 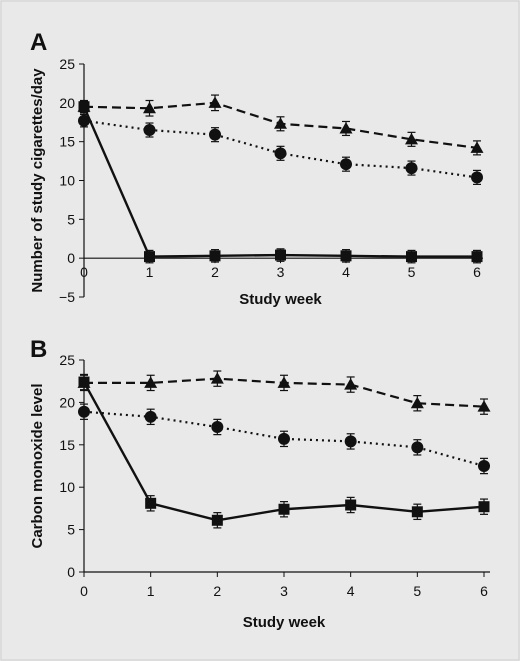 I want to click on panel-label: A, so click(x=38, y=42).